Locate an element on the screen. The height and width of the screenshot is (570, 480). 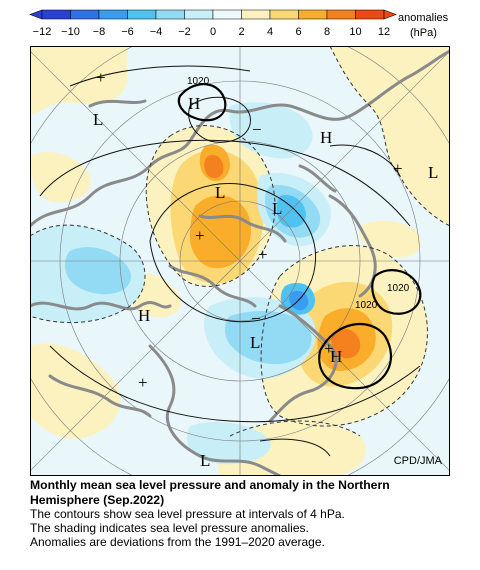
colorbar-tick-label: 6 is located at coordinates (298, 32).